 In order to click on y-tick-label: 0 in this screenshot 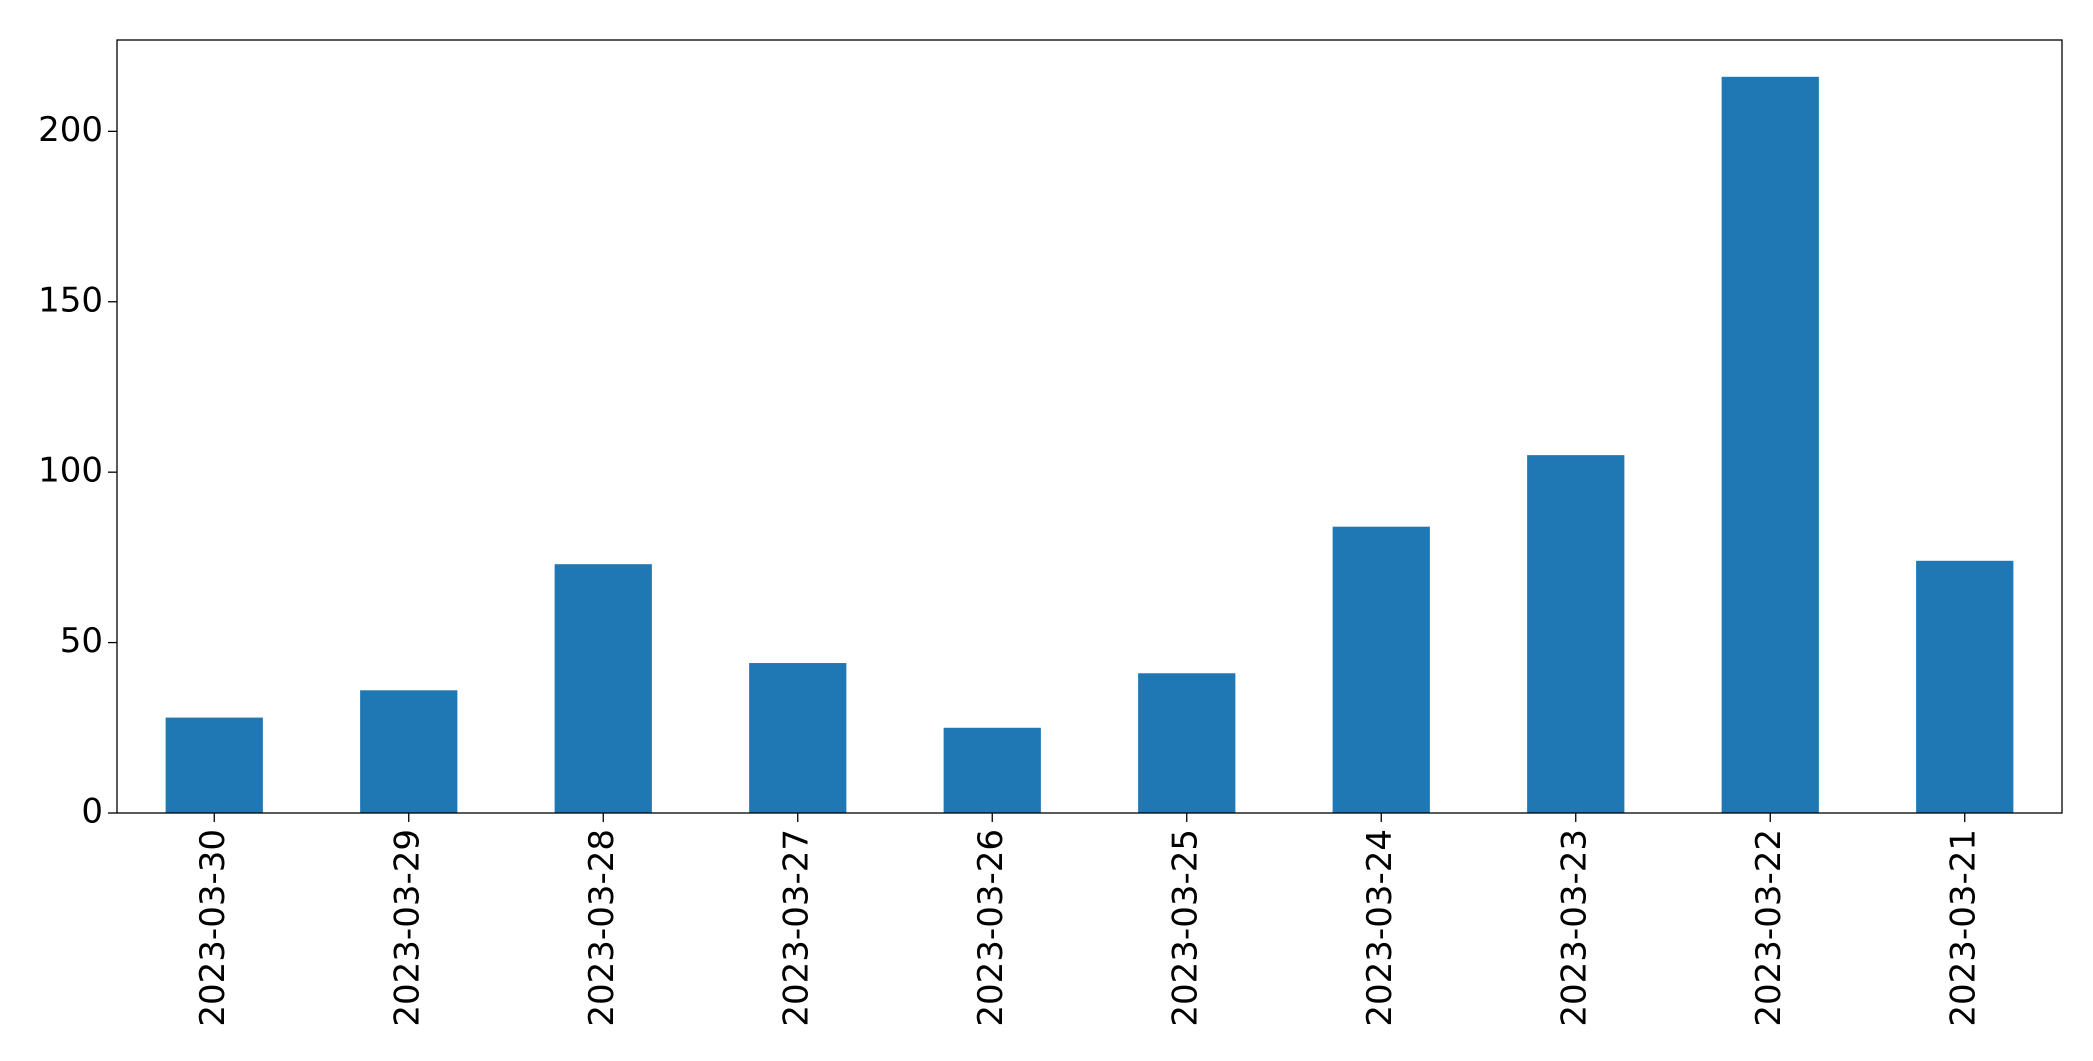, I will do `click(92, 812)`.